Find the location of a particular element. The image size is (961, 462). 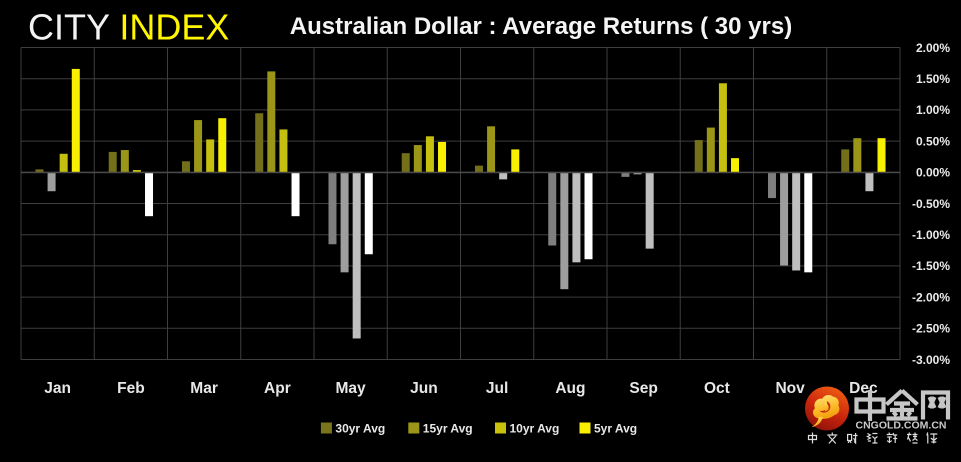

svg-text: 0.00% is located at coordinates (933, 173).